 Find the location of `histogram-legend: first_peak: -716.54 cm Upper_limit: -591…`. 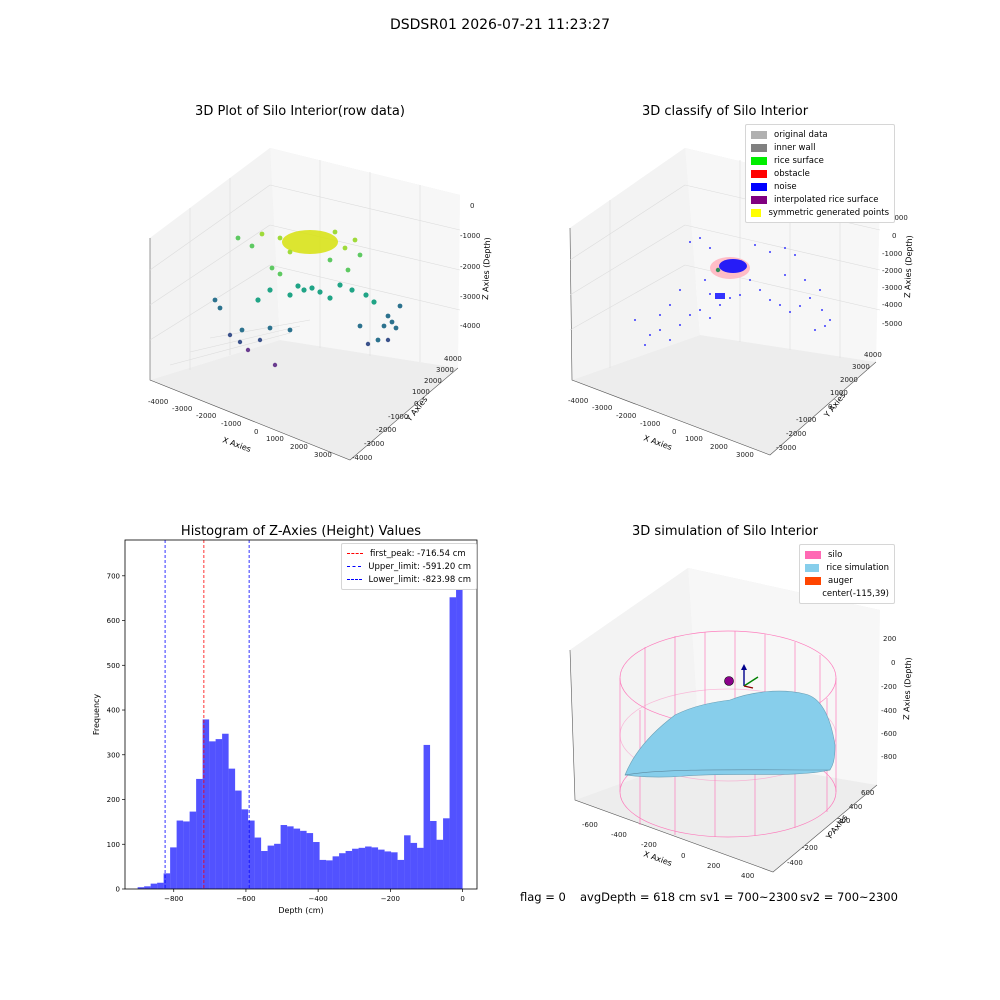

histogram-legend: first_peak: -716.54 cm Upper_limit: -591… is located at coordinates (409, 566).